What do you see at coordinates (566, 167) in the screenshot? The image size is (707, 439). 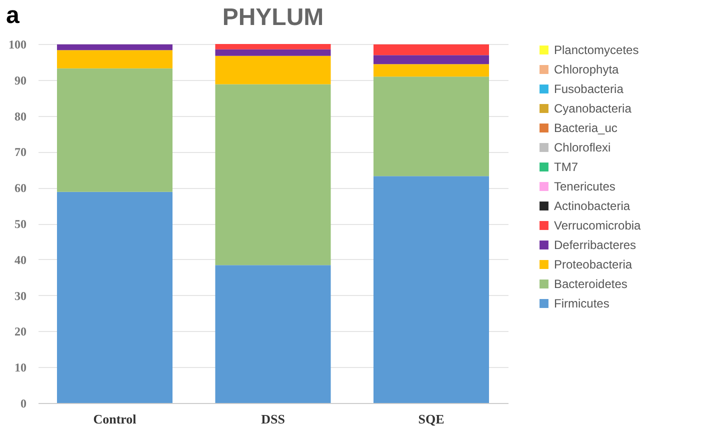 I see `legend-label: TM7` at bounding box center [566, 167].